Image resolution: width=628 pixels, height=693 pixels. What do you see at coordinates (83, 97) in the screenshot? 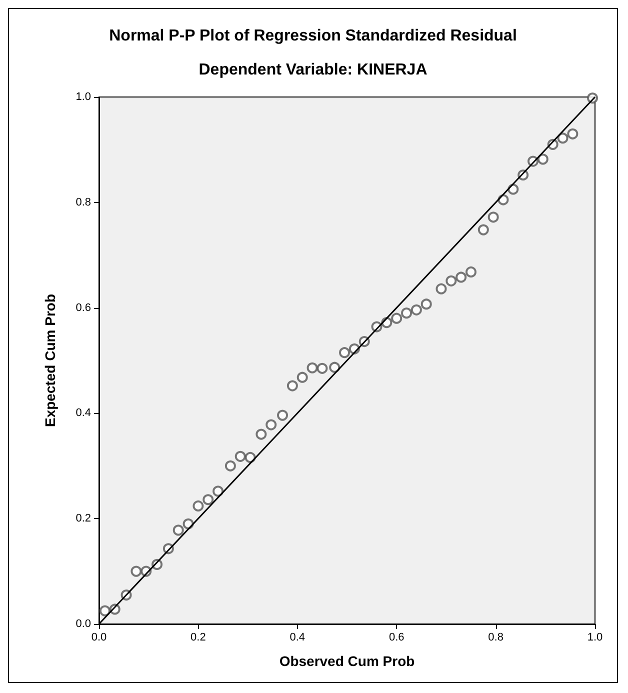
I see `y-tick-label: 1.0` at bounding box center [83, 97].